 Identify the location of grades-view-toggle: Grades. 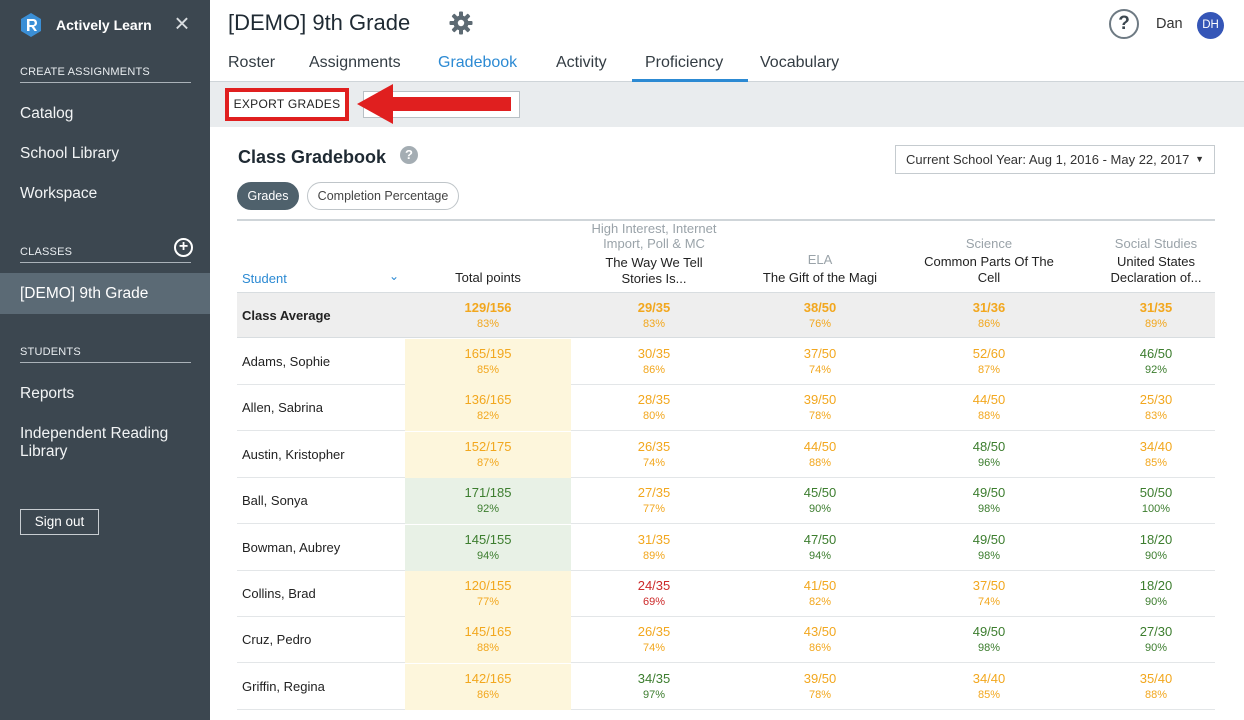
(268, 196).